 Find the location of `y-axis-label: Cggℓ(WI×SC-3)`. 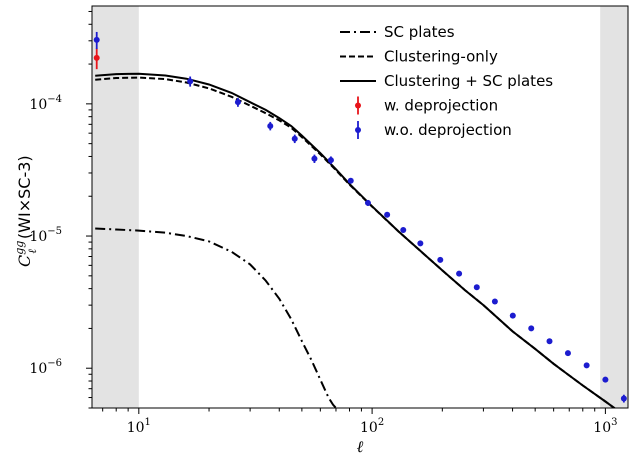

y-axis-label: Cggℓ(WI×SC-3) is located at coordinates (26, 211).